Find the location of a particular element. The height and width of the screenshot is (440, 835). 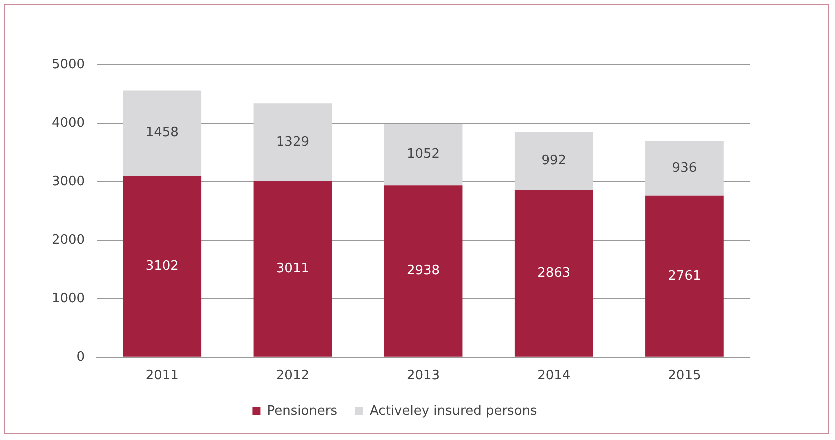

data-label: 1052 is located at coordinates (423, 154).